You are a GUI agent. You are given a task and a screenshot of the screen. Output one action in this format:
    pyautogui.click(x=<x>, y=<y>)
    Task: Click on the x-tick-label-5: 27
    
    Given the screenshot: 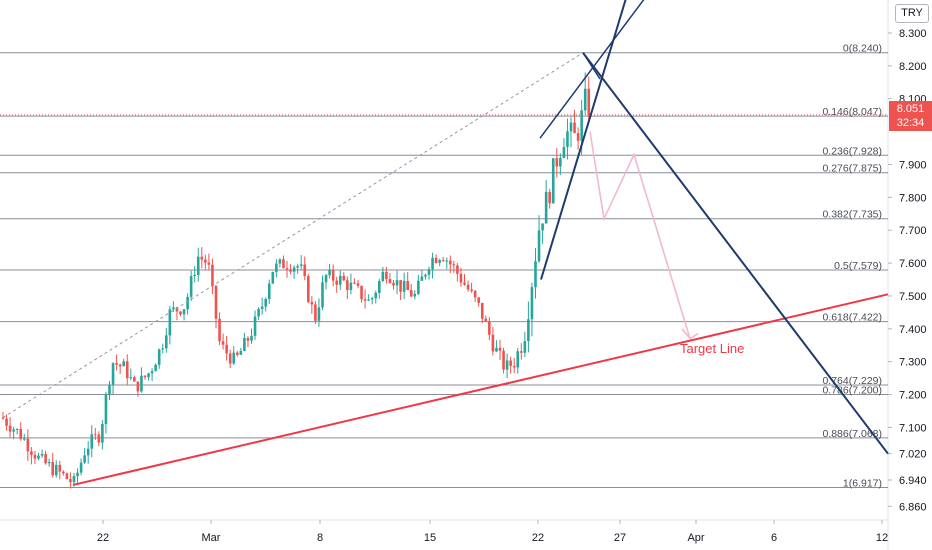 What is the action you would take?
    pyautogui.click(x=620, y=538)
    